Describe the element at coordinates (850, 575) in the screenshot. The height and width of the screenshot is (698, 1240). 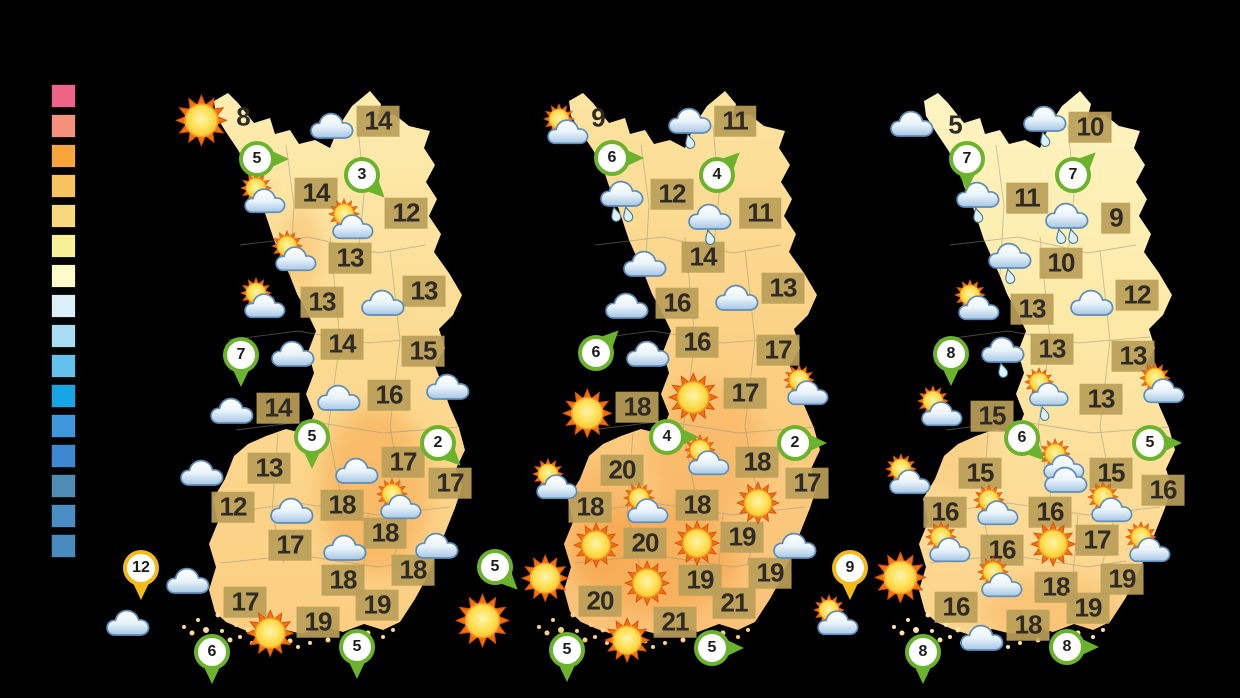
I see `wind-pin: 9` at that location.